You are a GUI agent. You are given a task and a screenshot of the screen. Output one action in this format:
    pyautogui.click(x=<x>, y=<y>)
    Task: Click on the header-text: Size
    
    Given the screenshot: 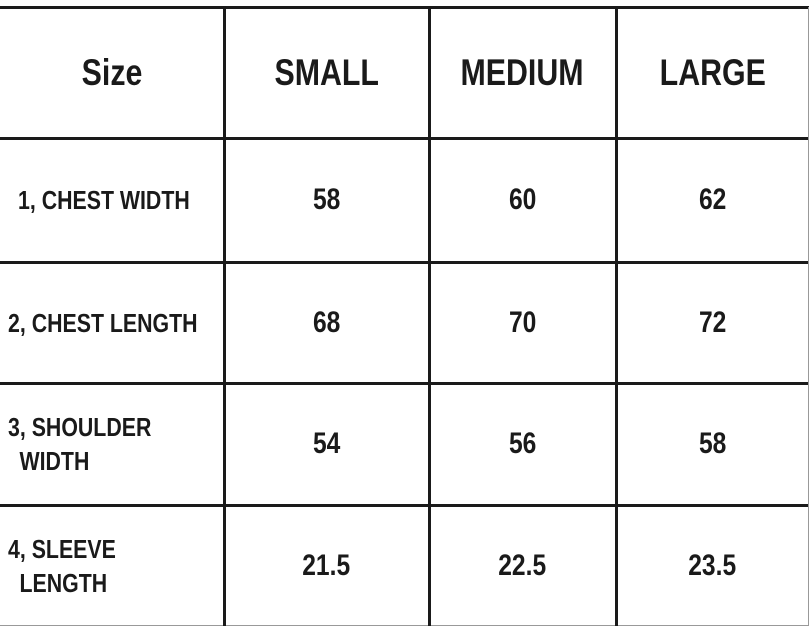 What is the action you would take?
    pyautogui.click(x=112, y=72)
    